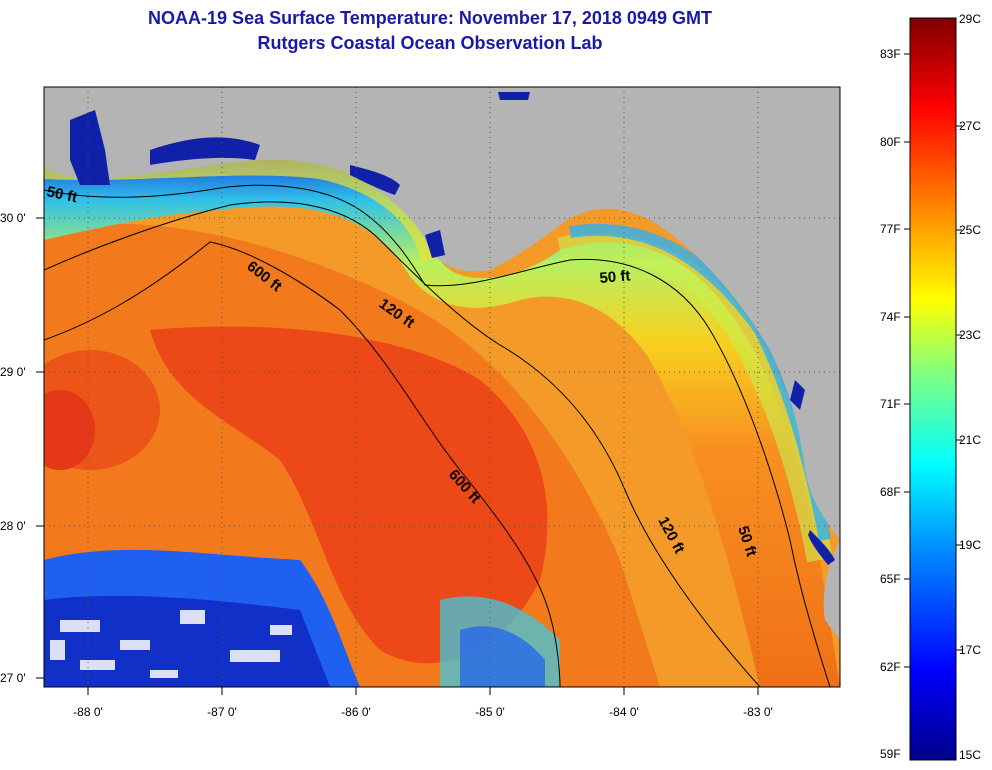 This screenshot has height=770, width=992. What do you see at coordinates (890, 404) in the screenshot?
I see `colorbar-f-label: 71F` at bounding box center [890, 404].